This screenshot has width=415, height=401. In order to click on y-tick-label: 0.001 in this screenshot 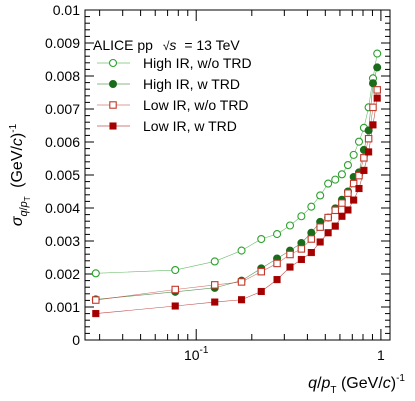, I will do `click(62, 307)`.